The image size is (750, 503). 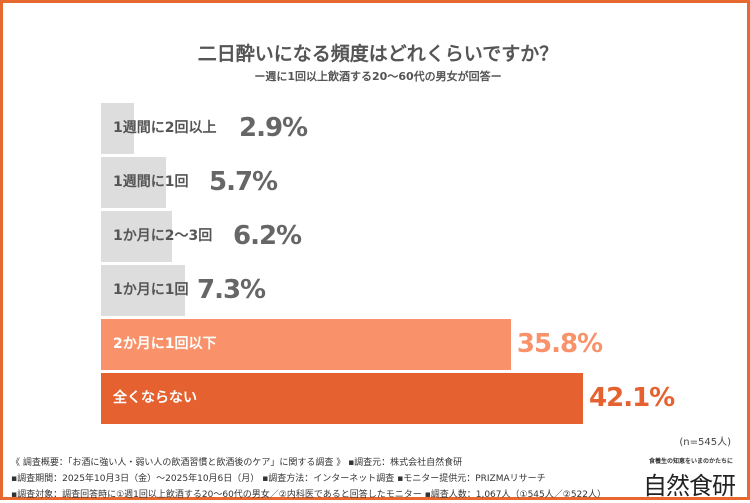 What do you see at coordinates (705, 442) in the screenshot?
I see `sample-size-note: (n=545人)` at bounding box center [705, 442].